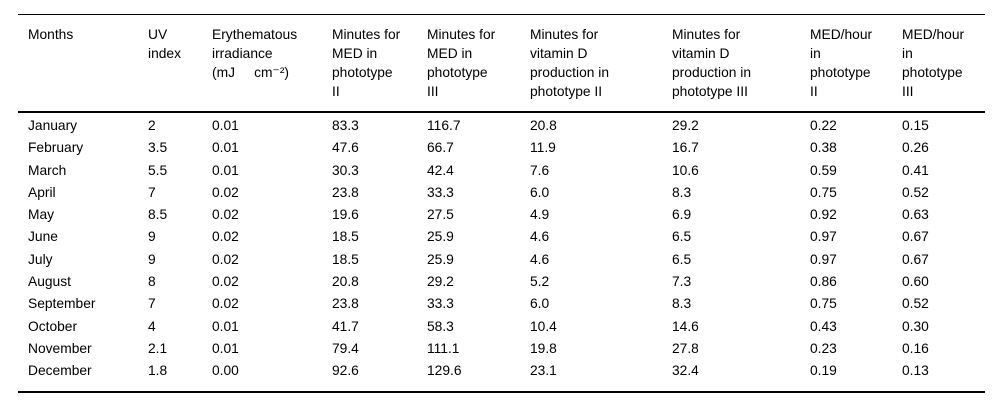 This screenshot has width=1000, height=409. Describe the element at coordinates (345, 125) in the screenshot. I see `table-cell: 83.3` at that location.